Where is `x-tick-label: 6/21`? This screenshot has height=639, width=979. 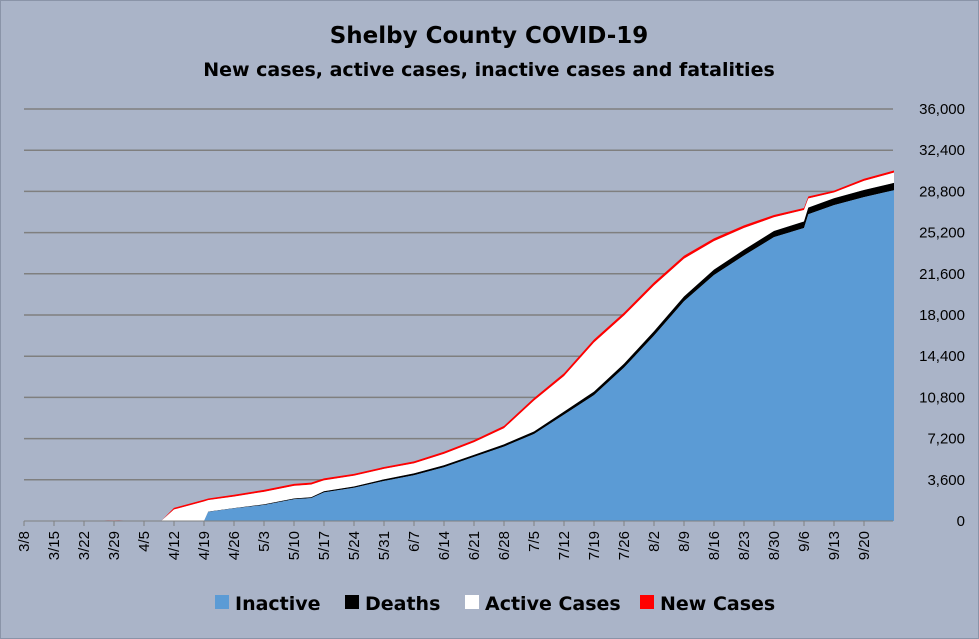
x-tick-label: 6/21 is located at coordinates (474, 545).